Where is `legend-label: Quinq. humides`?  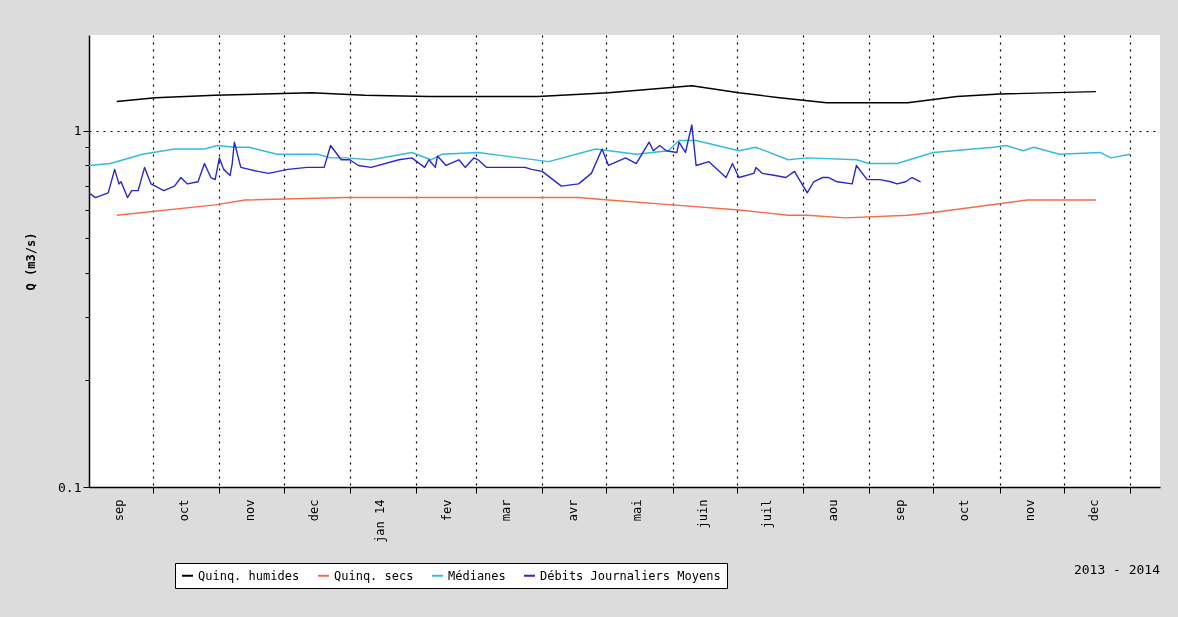 legend-label: Quinq. humides is located at coordinates (249, 575).